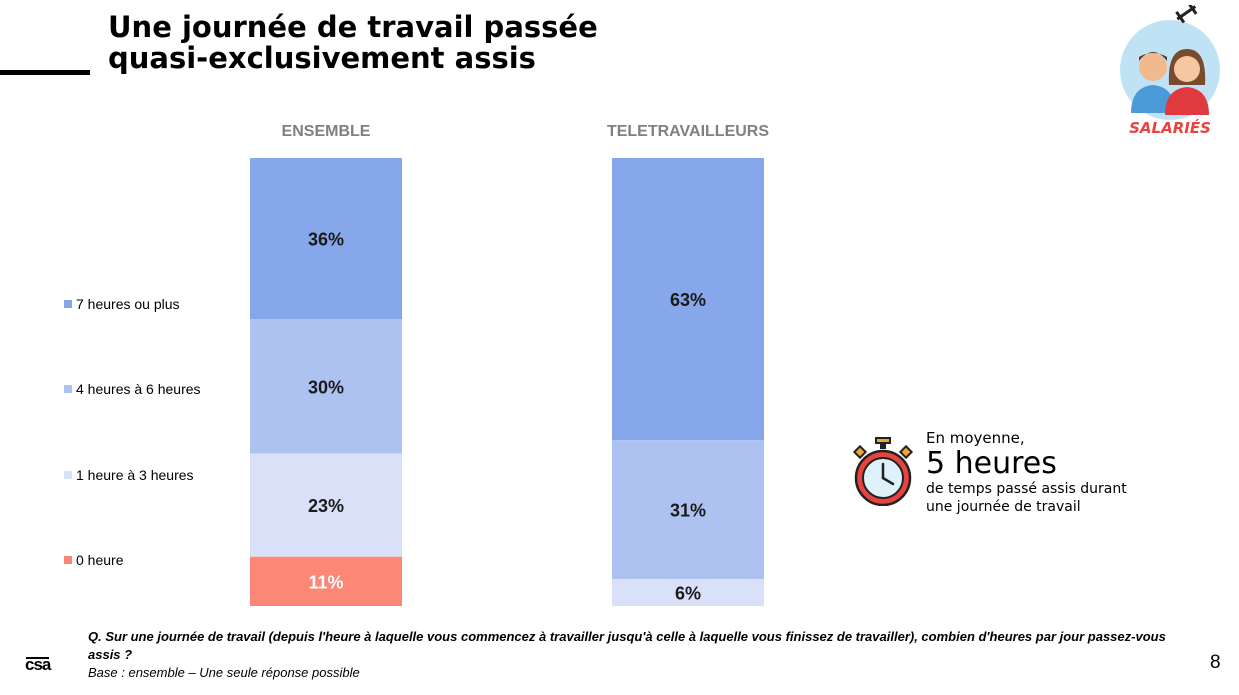 The width and height of the screenshot is (1239, 695). What do you see at coordinates (322, 58) in the screenshot?
I see `title-line-2: quasi-exclusivement assis` at bounding box center [322, 58].